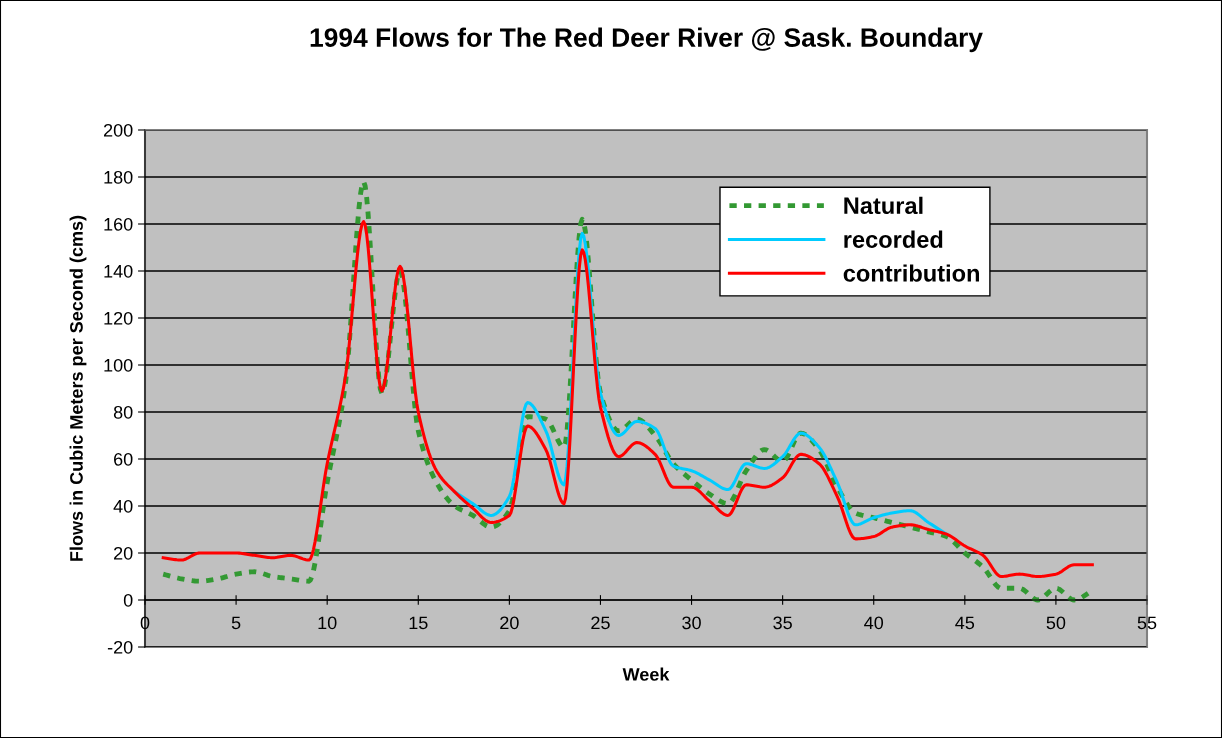  Describe the element at coordinates (128, 600) in the screenshot. I see `y-tick-label: 0` at that location.